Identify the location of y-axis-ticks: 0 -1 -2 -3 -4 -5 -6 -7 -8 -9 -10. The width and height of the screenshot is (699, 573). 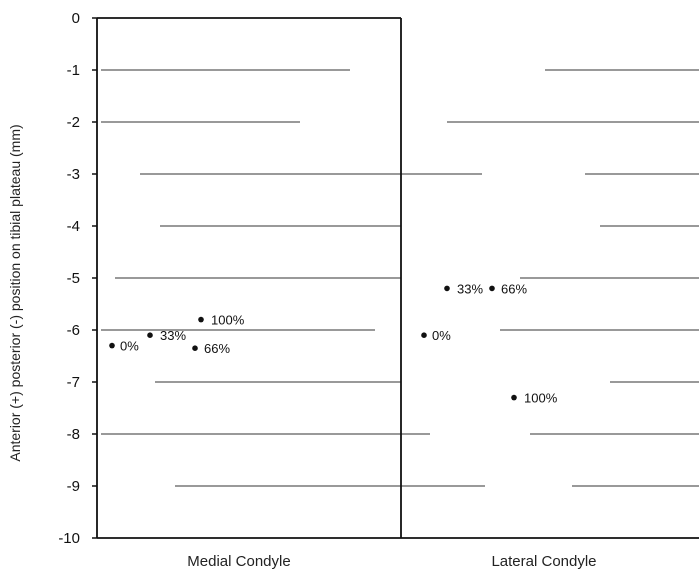
(77, 278).